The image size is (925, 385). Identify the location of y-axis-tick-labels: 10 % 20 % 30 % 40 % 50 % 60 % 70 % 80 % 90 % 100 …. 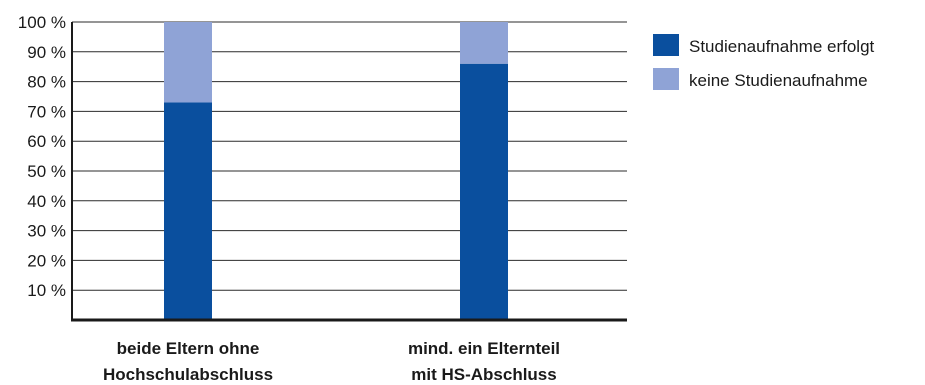
(42, 156).